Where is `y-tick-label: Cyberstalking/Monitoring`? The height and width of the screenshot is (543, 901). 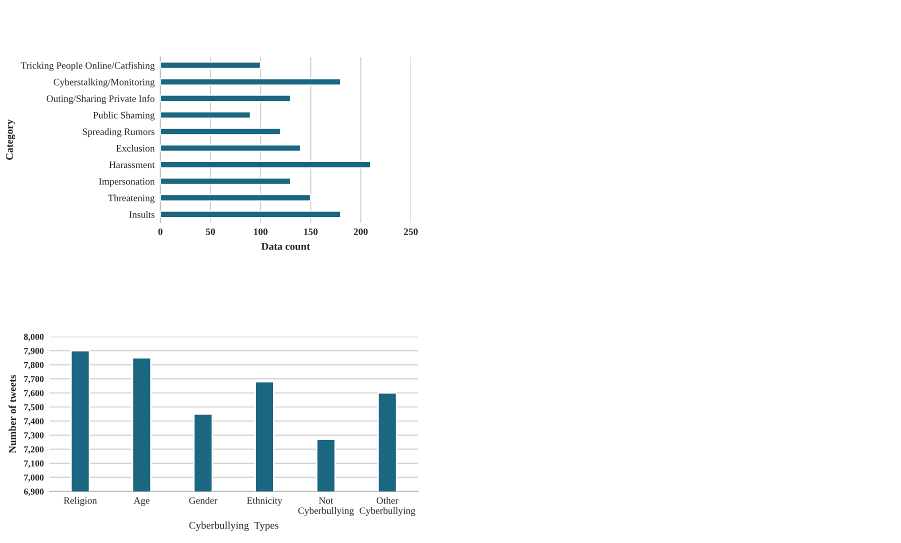
y-tick-label: Cyberstalking/Monitoring is located at coordinates (104, 83).